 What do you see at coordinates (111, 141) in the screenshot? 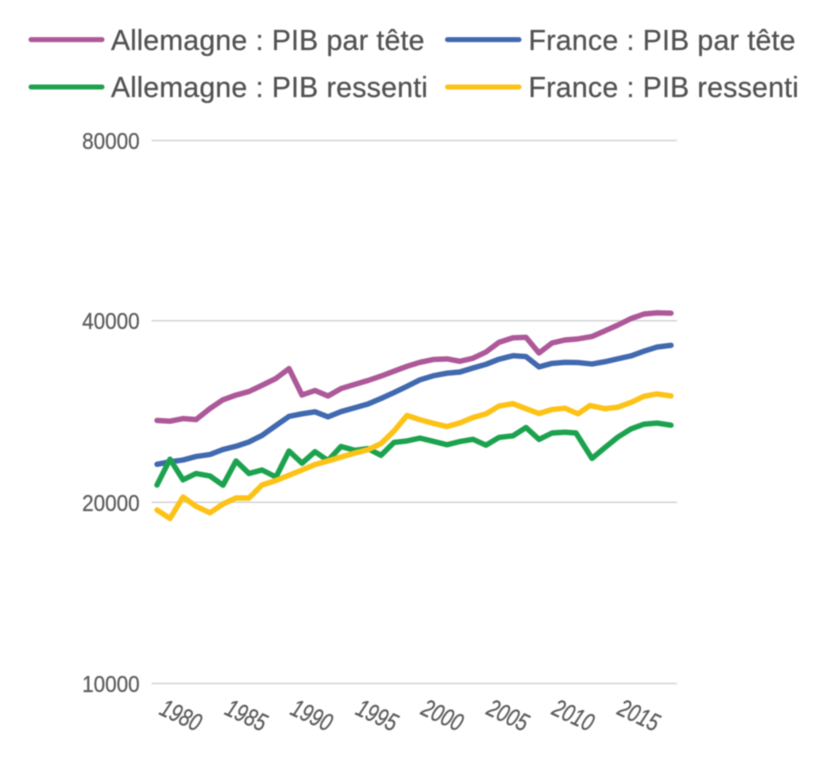
I see `svg-text: 80000` at bounding box center [111, 141].